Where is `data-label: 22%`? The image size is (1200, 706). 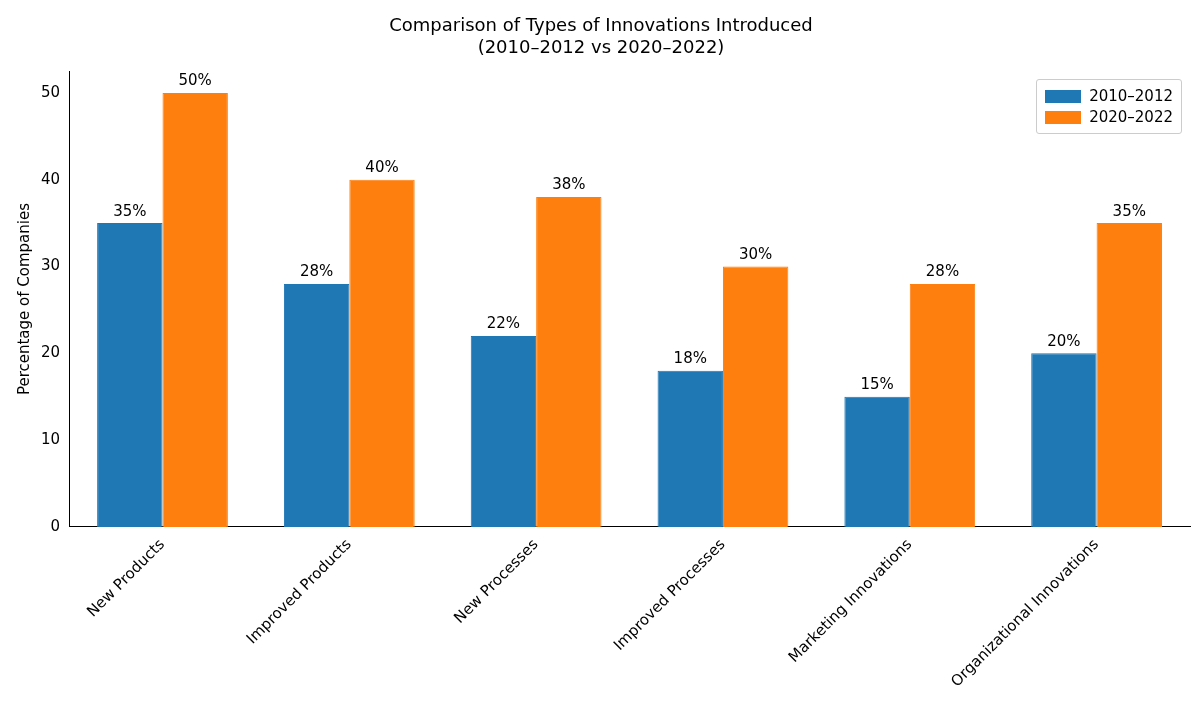
data-label: 22% is located at coordinates (503, 323).